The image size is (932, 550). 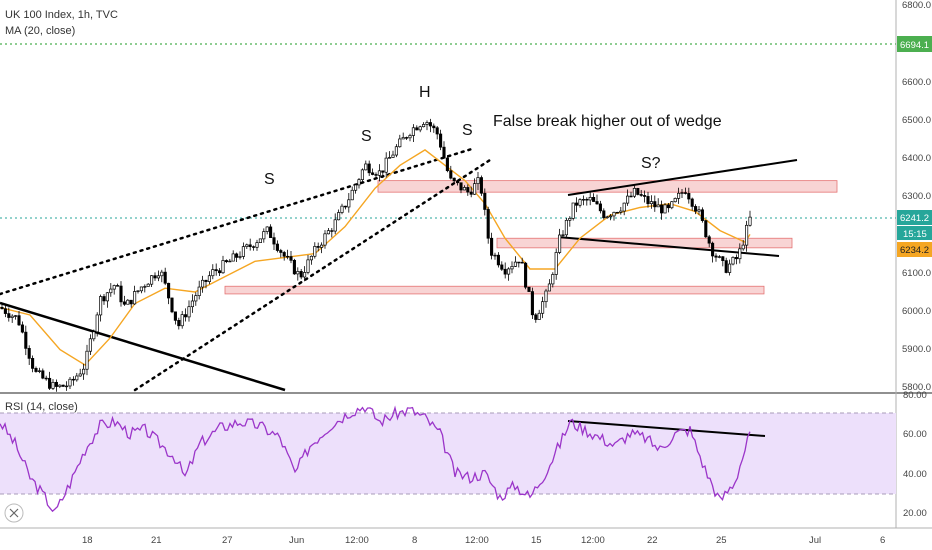 What do you see at coordinates (414, 540) in the screenshot?
I see `time-tick: 8` at bounding box center [414, 540].